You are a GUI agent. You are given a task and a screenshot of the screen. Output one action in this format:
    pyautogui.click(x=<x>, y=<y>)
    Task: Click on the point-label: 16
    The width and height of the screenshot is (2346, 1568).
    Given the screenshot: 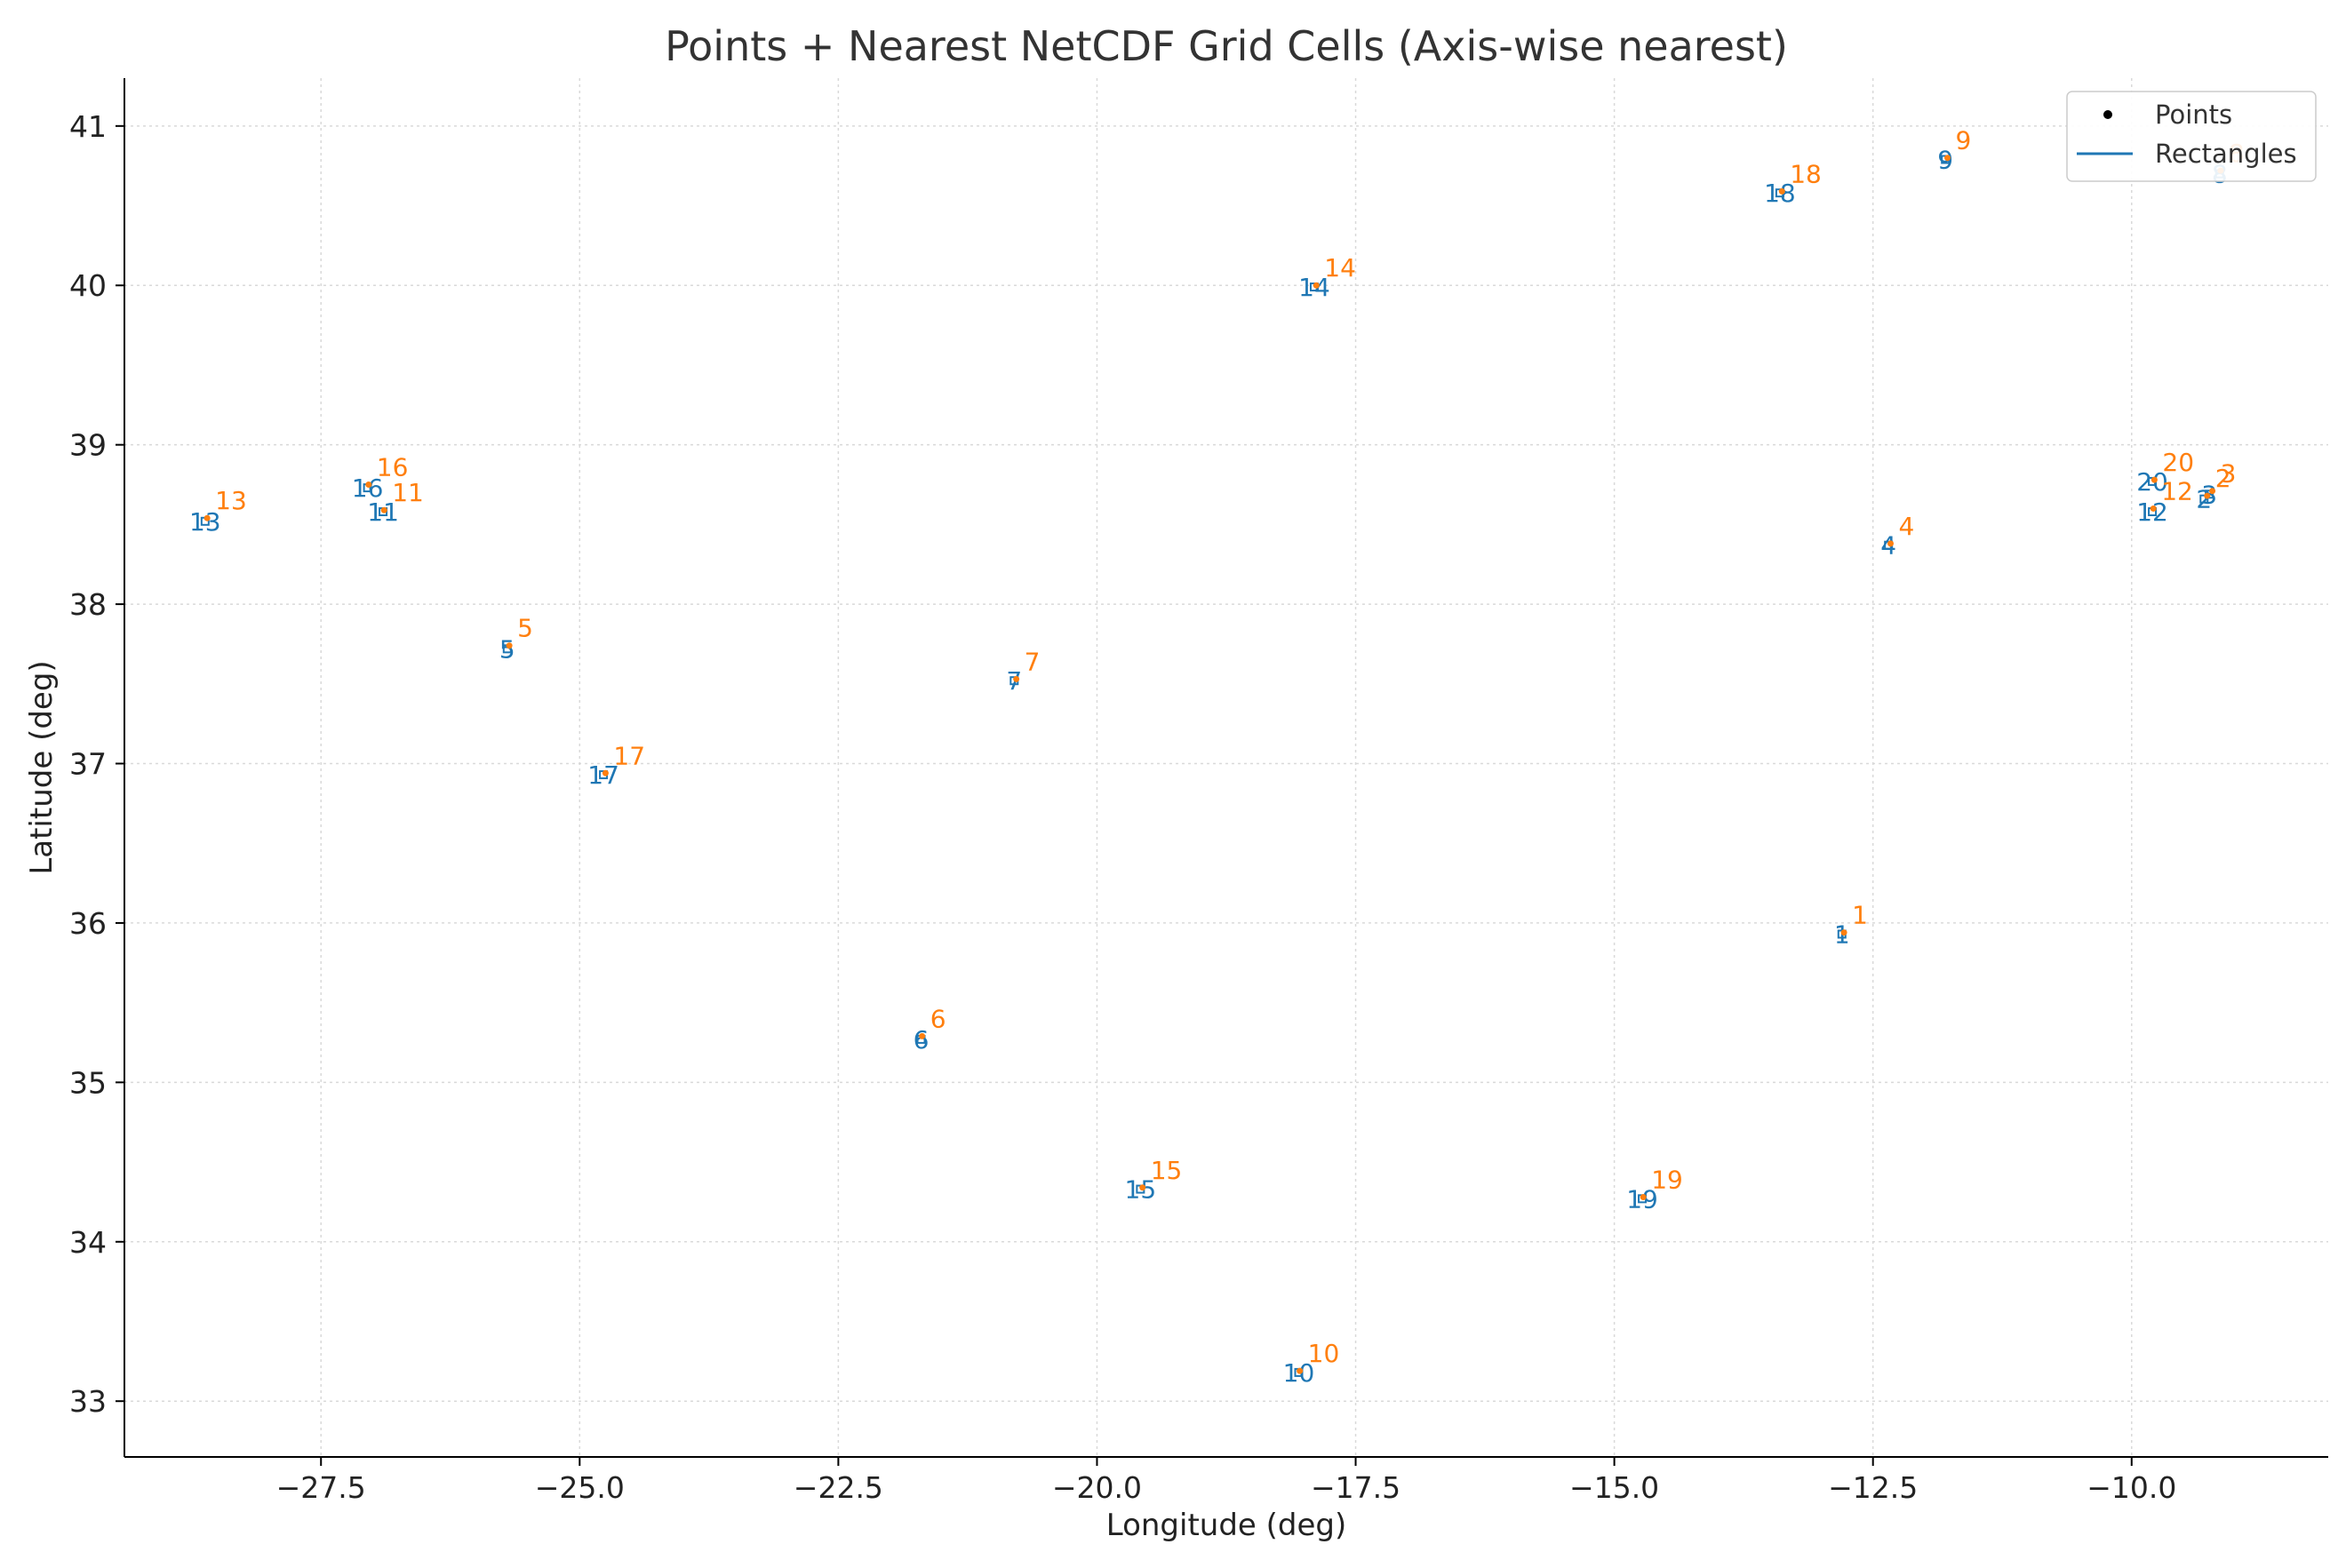 What is the action you would take?
    pyautogui.click(x=393, y=467)
    